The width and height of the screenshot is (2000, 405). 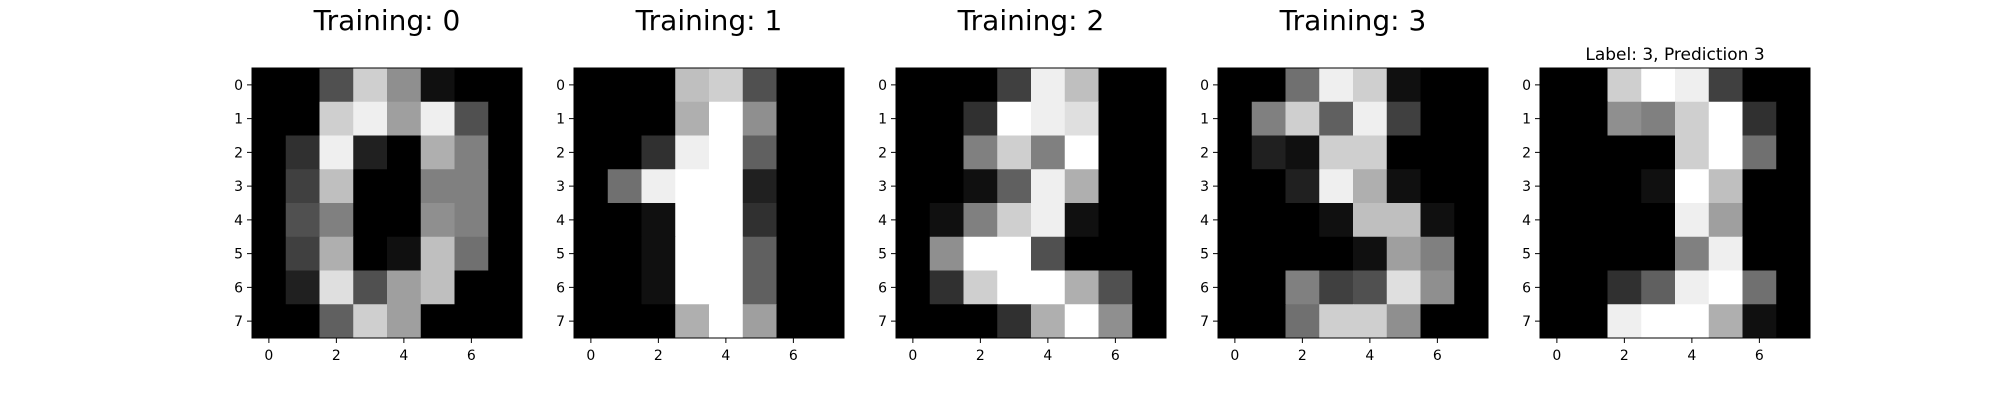 I want to click on y-tick-label: 5, so click(x=1526, y=255).